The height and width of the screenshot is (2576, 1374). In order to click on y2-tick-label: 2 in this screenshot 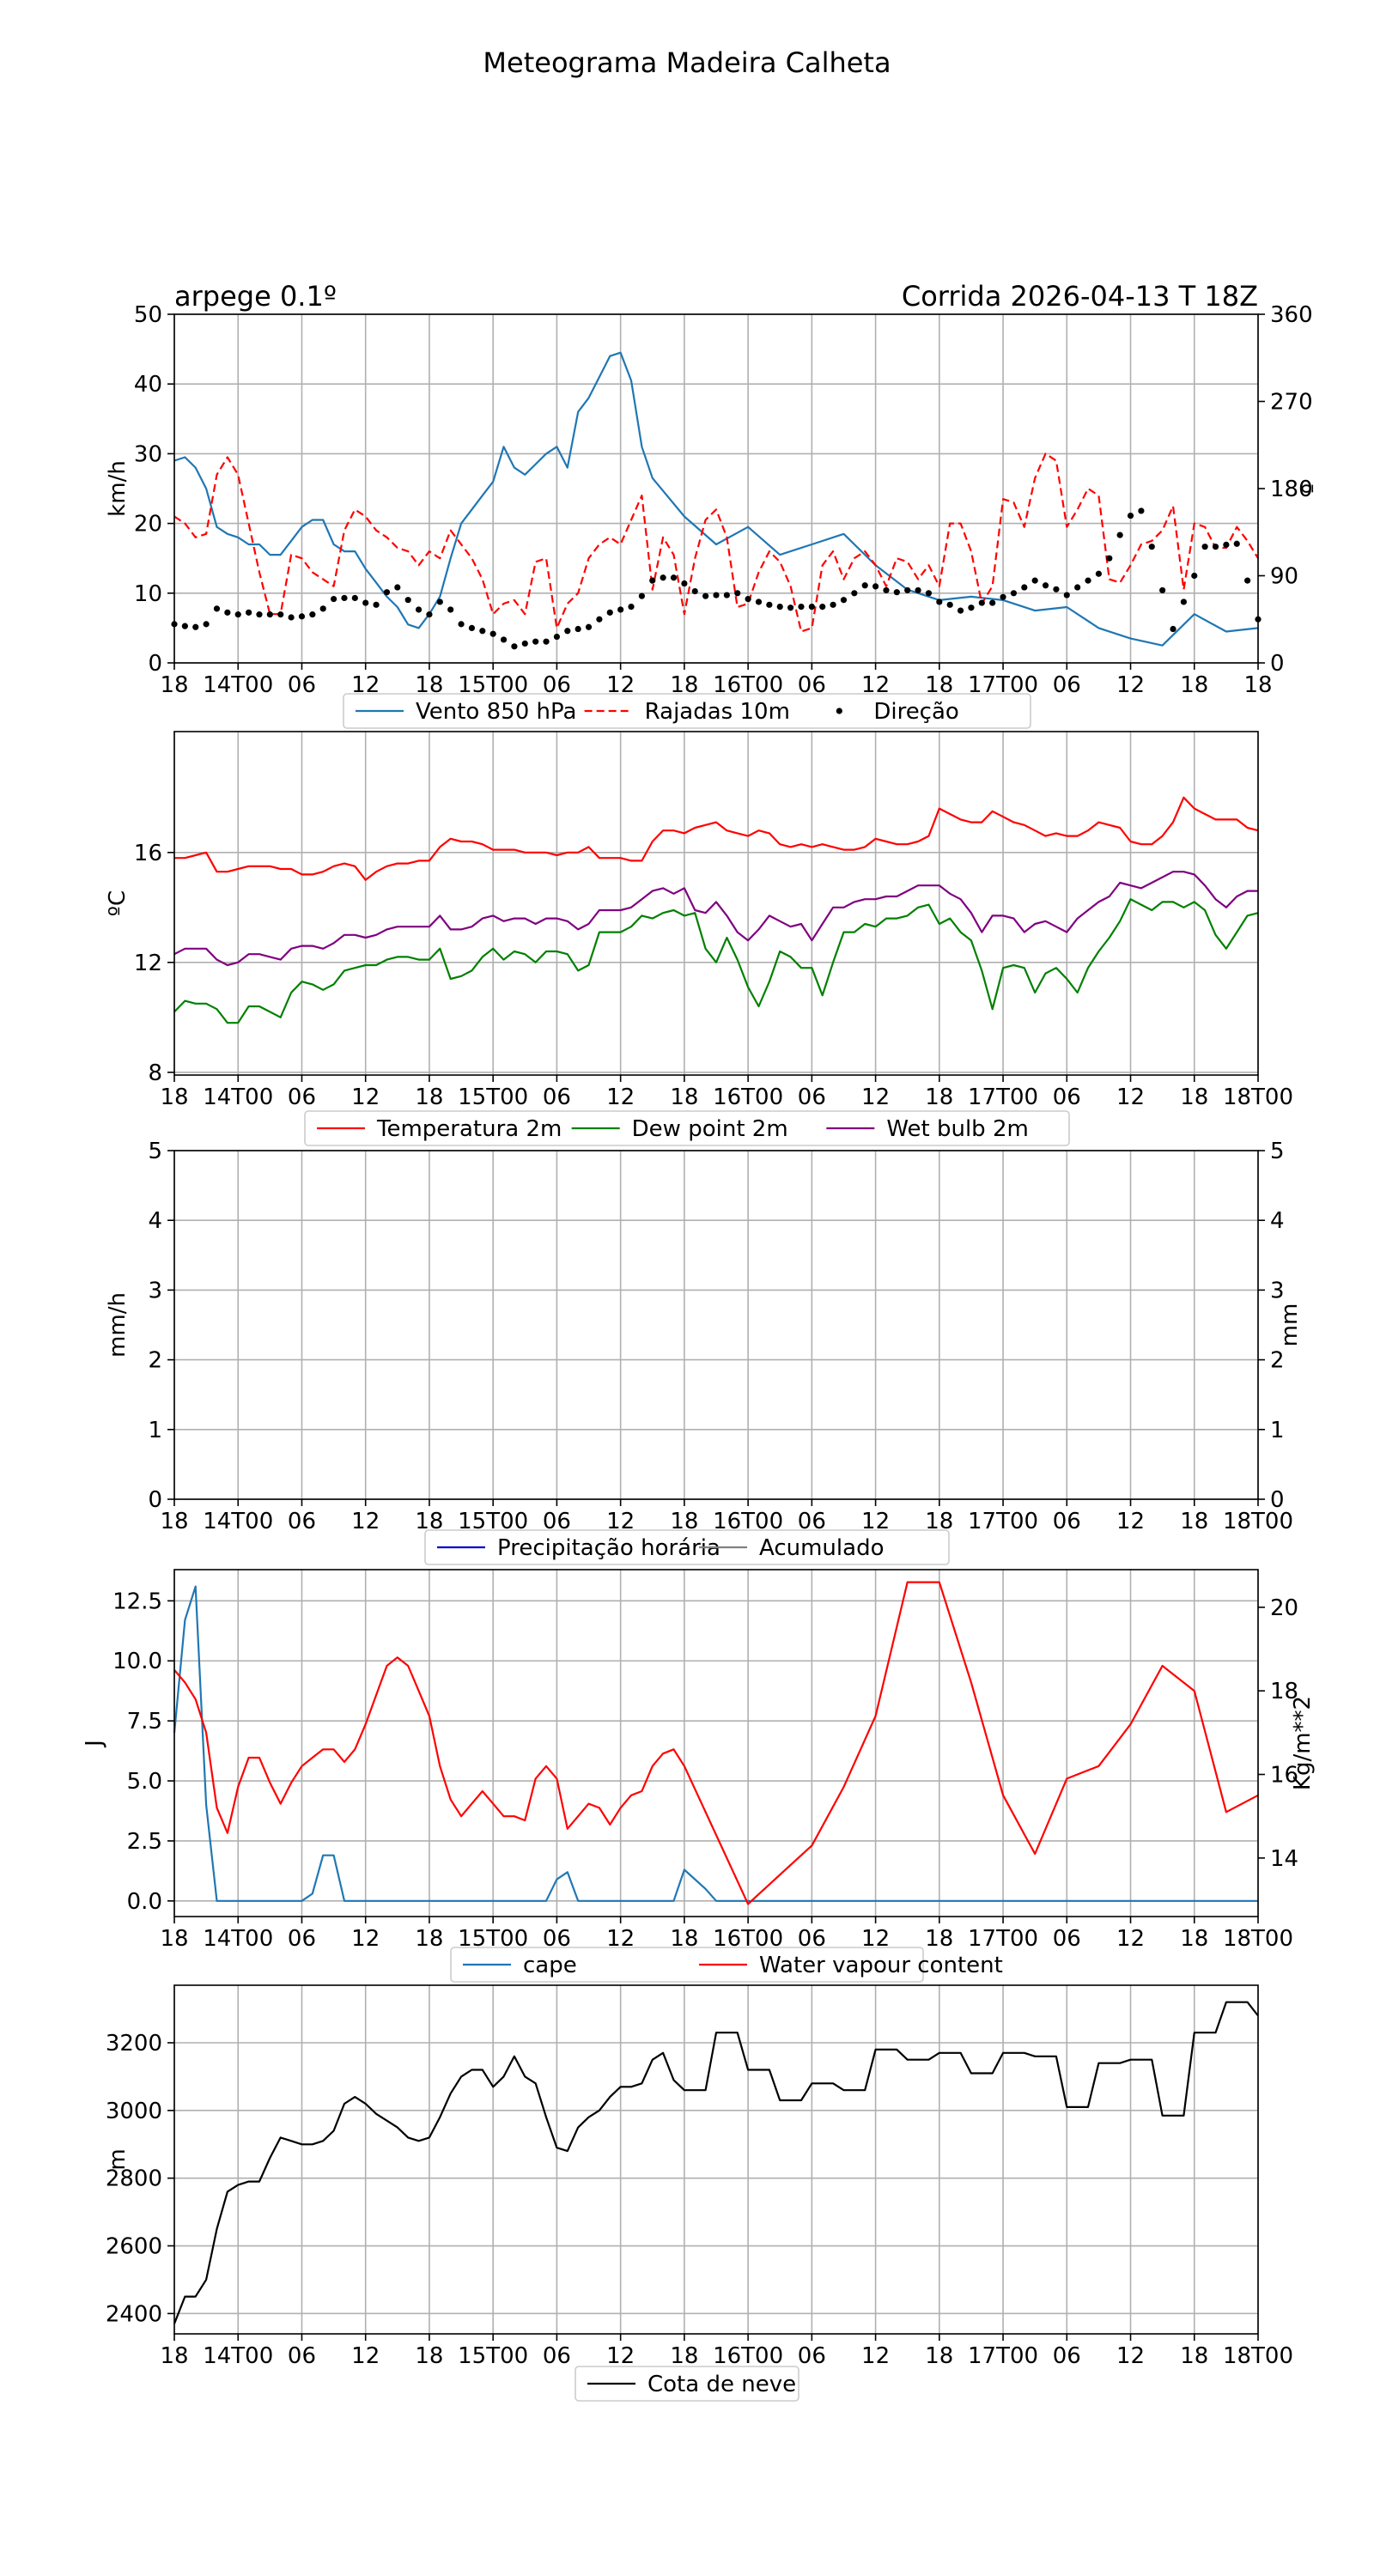, I will do `click(1277, 1361)`.